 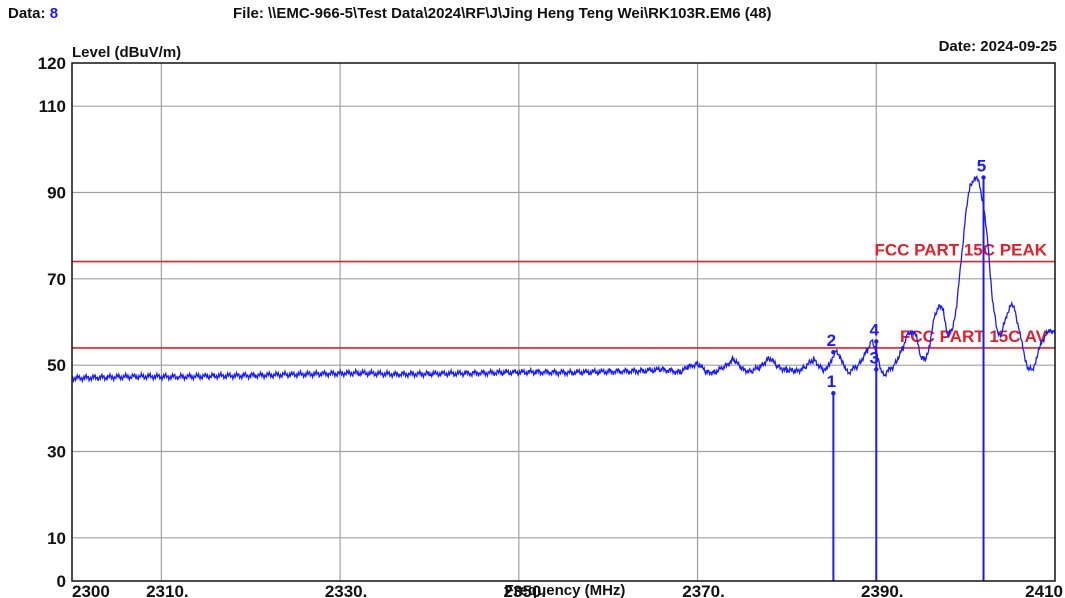 I want to click on y-tick-label: 90, so click(x=56, y=193).